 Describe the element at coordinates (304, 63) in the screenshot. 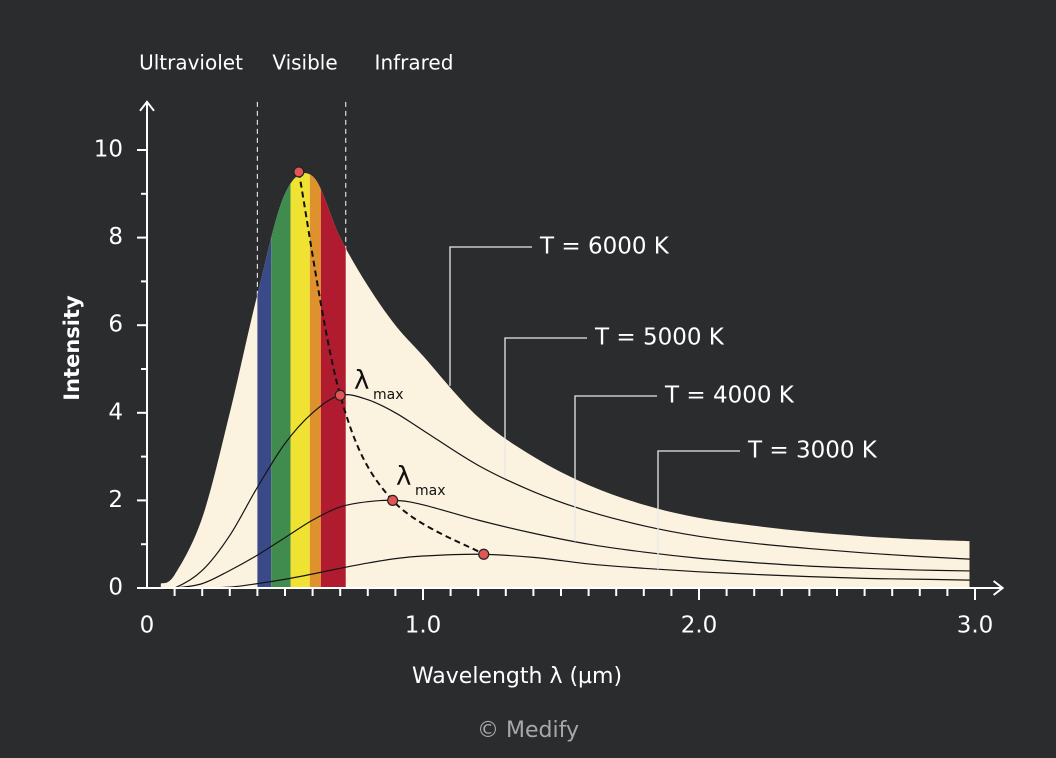

I see `region-label: Visible` at that location.